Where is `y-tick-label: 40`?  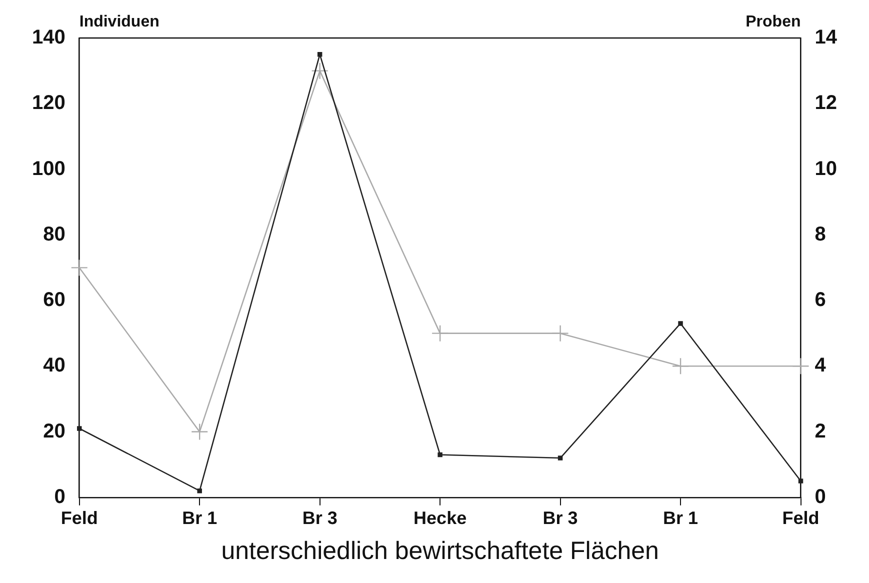 y-tick-label: 40 is located at coordinates (54, 365).